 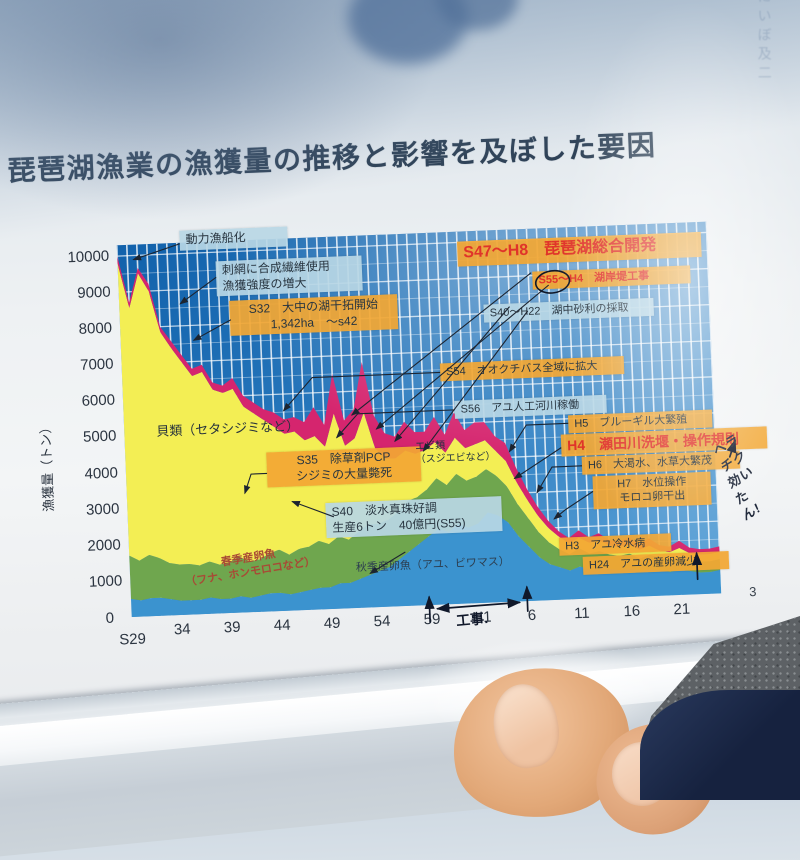 What do you see at coordinates (96, 365) in the screenshot?
I see `y-tick-label: 7000` at bounding box center [96, 365].